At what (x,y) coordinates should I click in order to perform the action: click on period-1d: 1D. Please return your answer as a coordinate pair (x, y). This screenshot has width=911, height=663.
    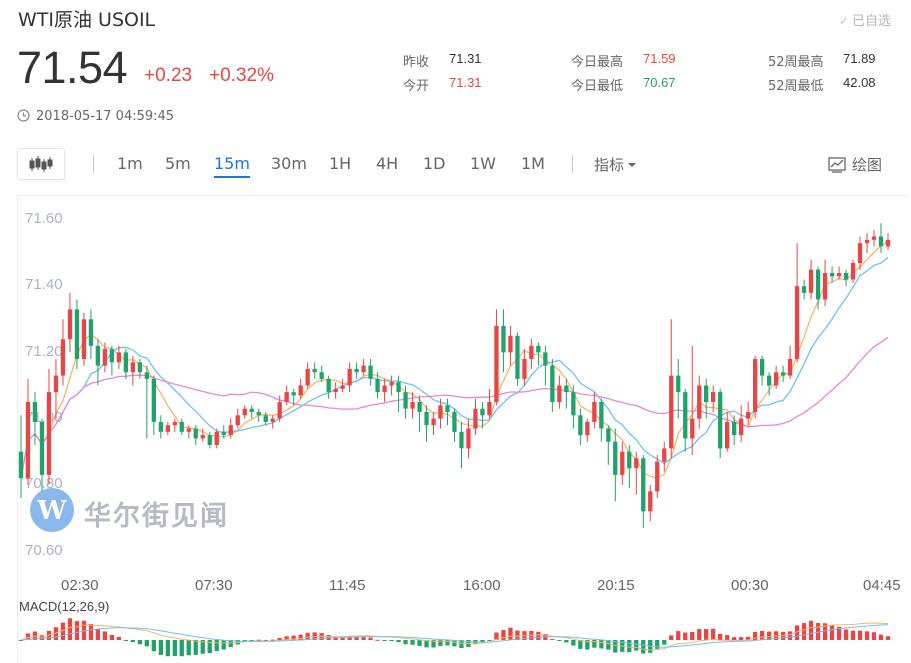
    Looking at the image, I should click on (434, 163).